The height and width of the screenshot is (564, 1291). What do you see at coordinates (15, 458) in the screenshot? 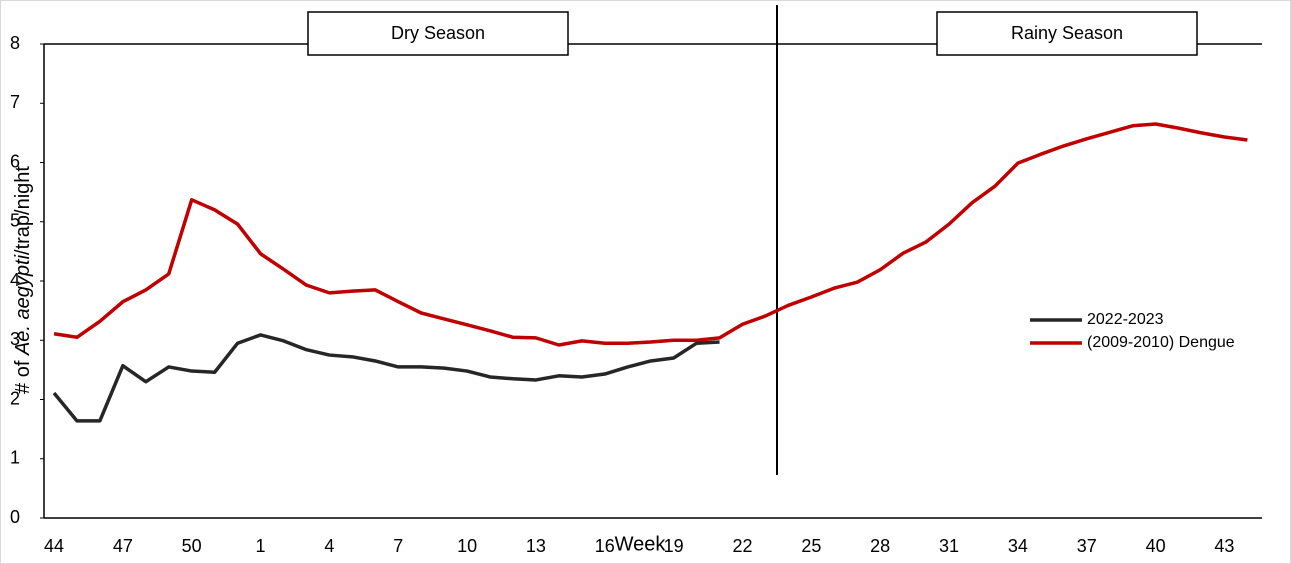
I see `y-tick-label: 1` at bounding box center [15, 458].